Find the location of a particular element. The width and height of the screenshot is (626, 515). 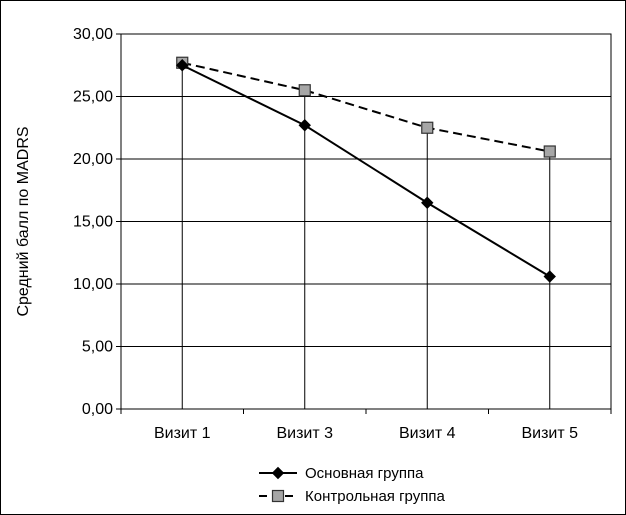

legend-entry: Основная группа is located at coordinates (341, 473).